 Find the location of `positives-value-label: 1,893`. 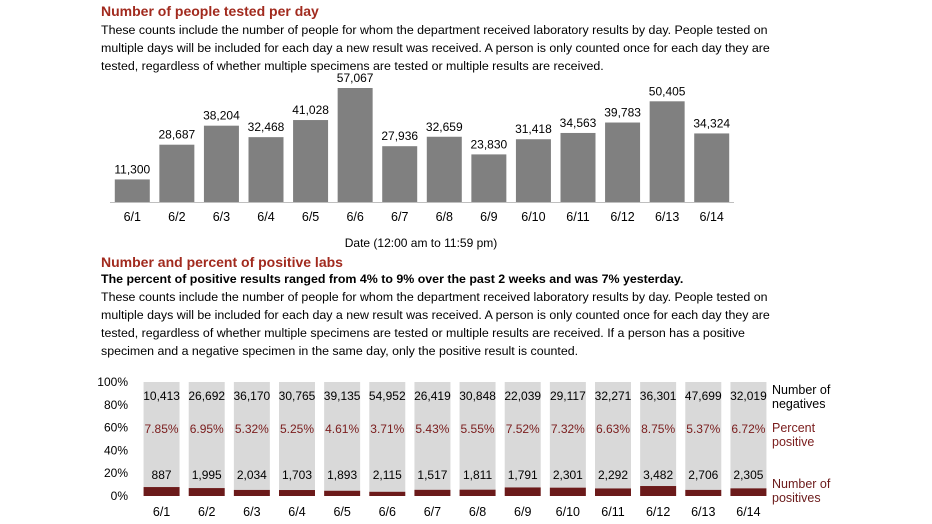

positives-value-label: 1,893 is located at coordinates (342, 475).